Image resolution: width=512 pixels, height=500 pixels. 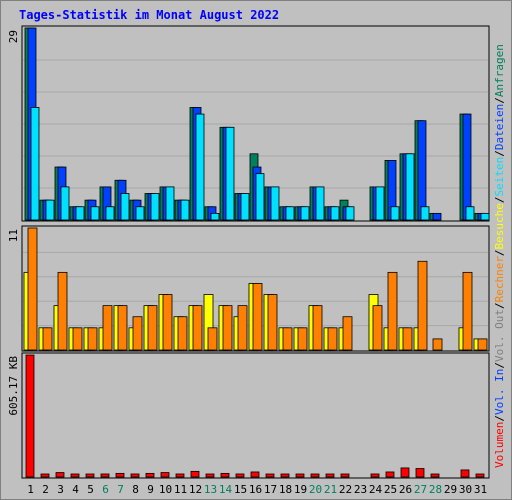 I want to click on x-tick-label: 22, so click(x=345, y=489).